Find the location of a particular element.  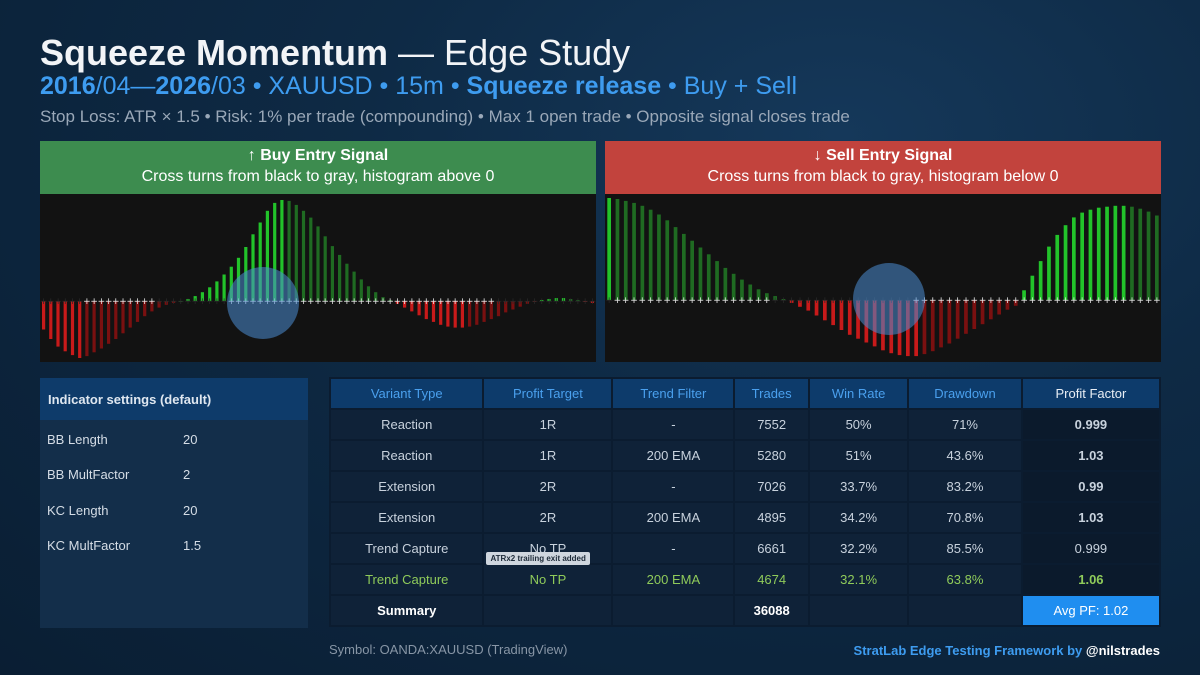

summary-row: Summary 36088 Avg PF: 1.02 is located at coordinates (745, 610).